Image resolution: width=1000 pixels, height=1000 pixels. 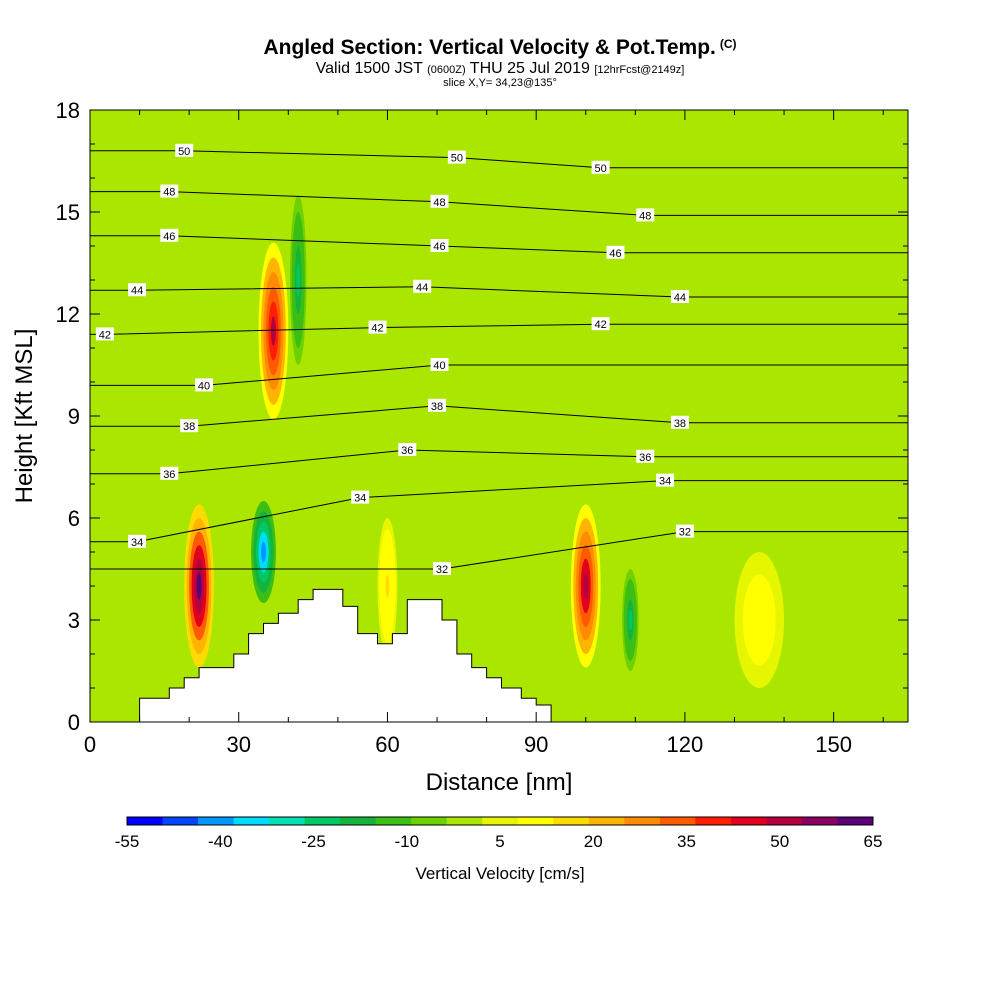 What do you see at coordinates (406, 841) in the screenshot?
I see `colorbar-tick-label: -10` at bounding box center [406, 841].